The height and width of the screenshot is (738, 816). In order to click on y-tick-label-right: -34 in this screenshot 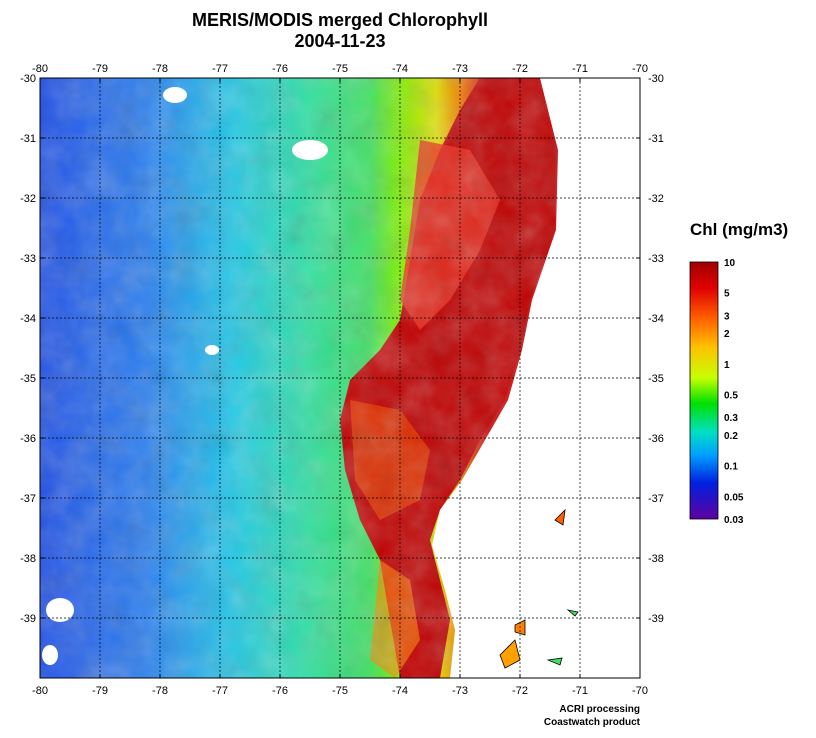, I will do `click(656, 319)`.